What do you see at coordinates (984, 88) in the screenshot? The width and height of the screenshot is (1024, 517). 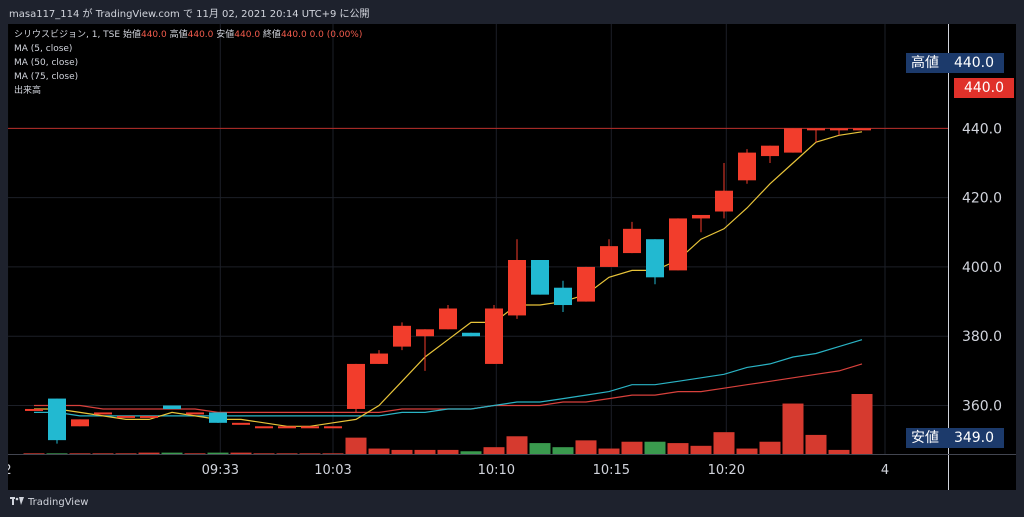 I see `last-price-tag: 440.0` at bounding box center [984, 88].